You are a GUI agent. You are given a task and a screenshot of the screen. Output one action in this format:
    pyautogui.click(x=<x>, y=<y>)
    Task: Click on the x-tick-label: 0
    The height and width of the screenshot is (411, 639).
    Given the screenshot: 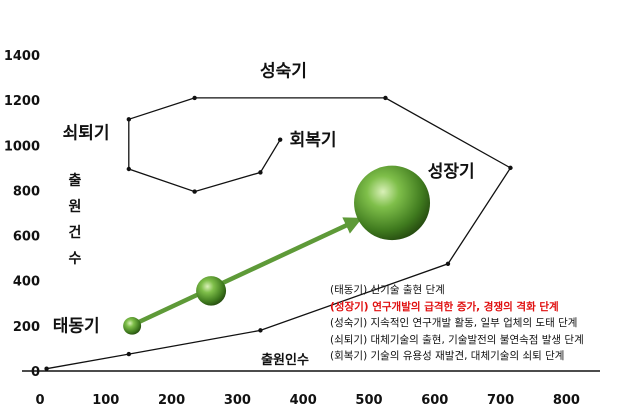 What is the action you would take?
    pyautogui.click(x=39, y=400)
    